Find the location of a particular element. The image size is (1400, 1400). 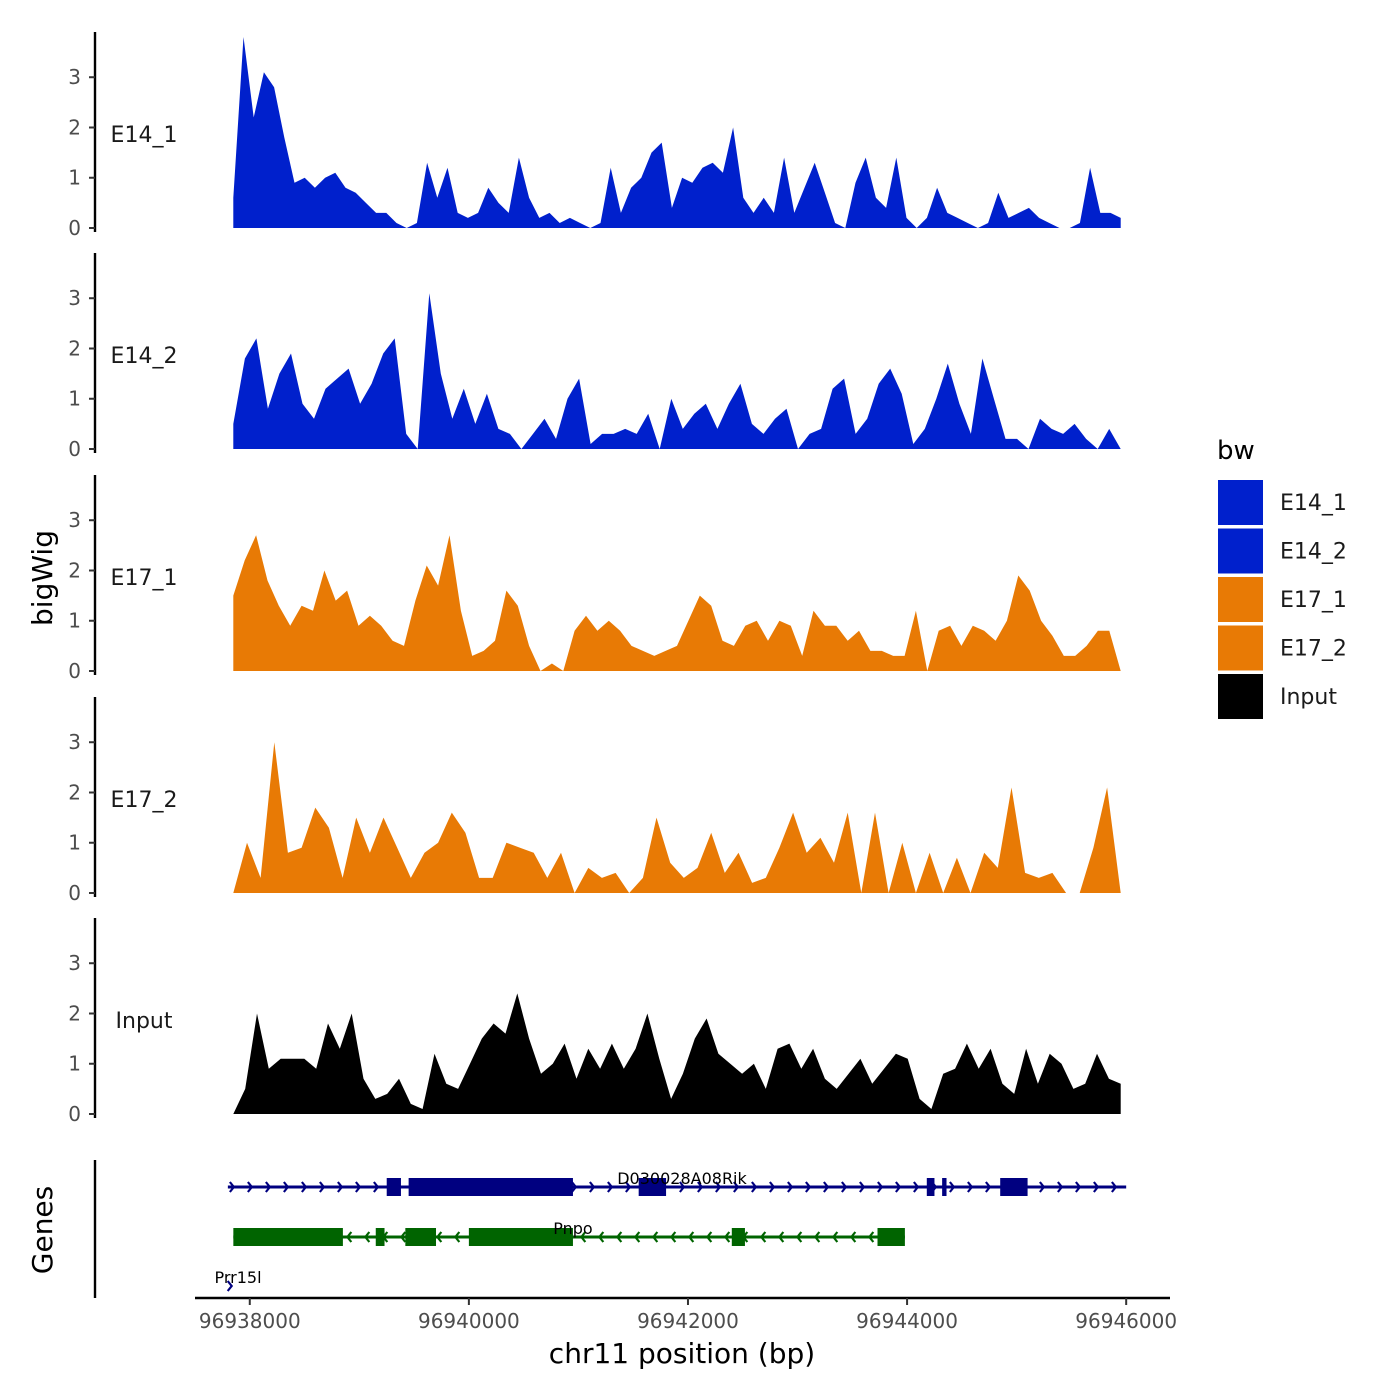

legend-label: E17_1 is located at coordinates (1313, 600).